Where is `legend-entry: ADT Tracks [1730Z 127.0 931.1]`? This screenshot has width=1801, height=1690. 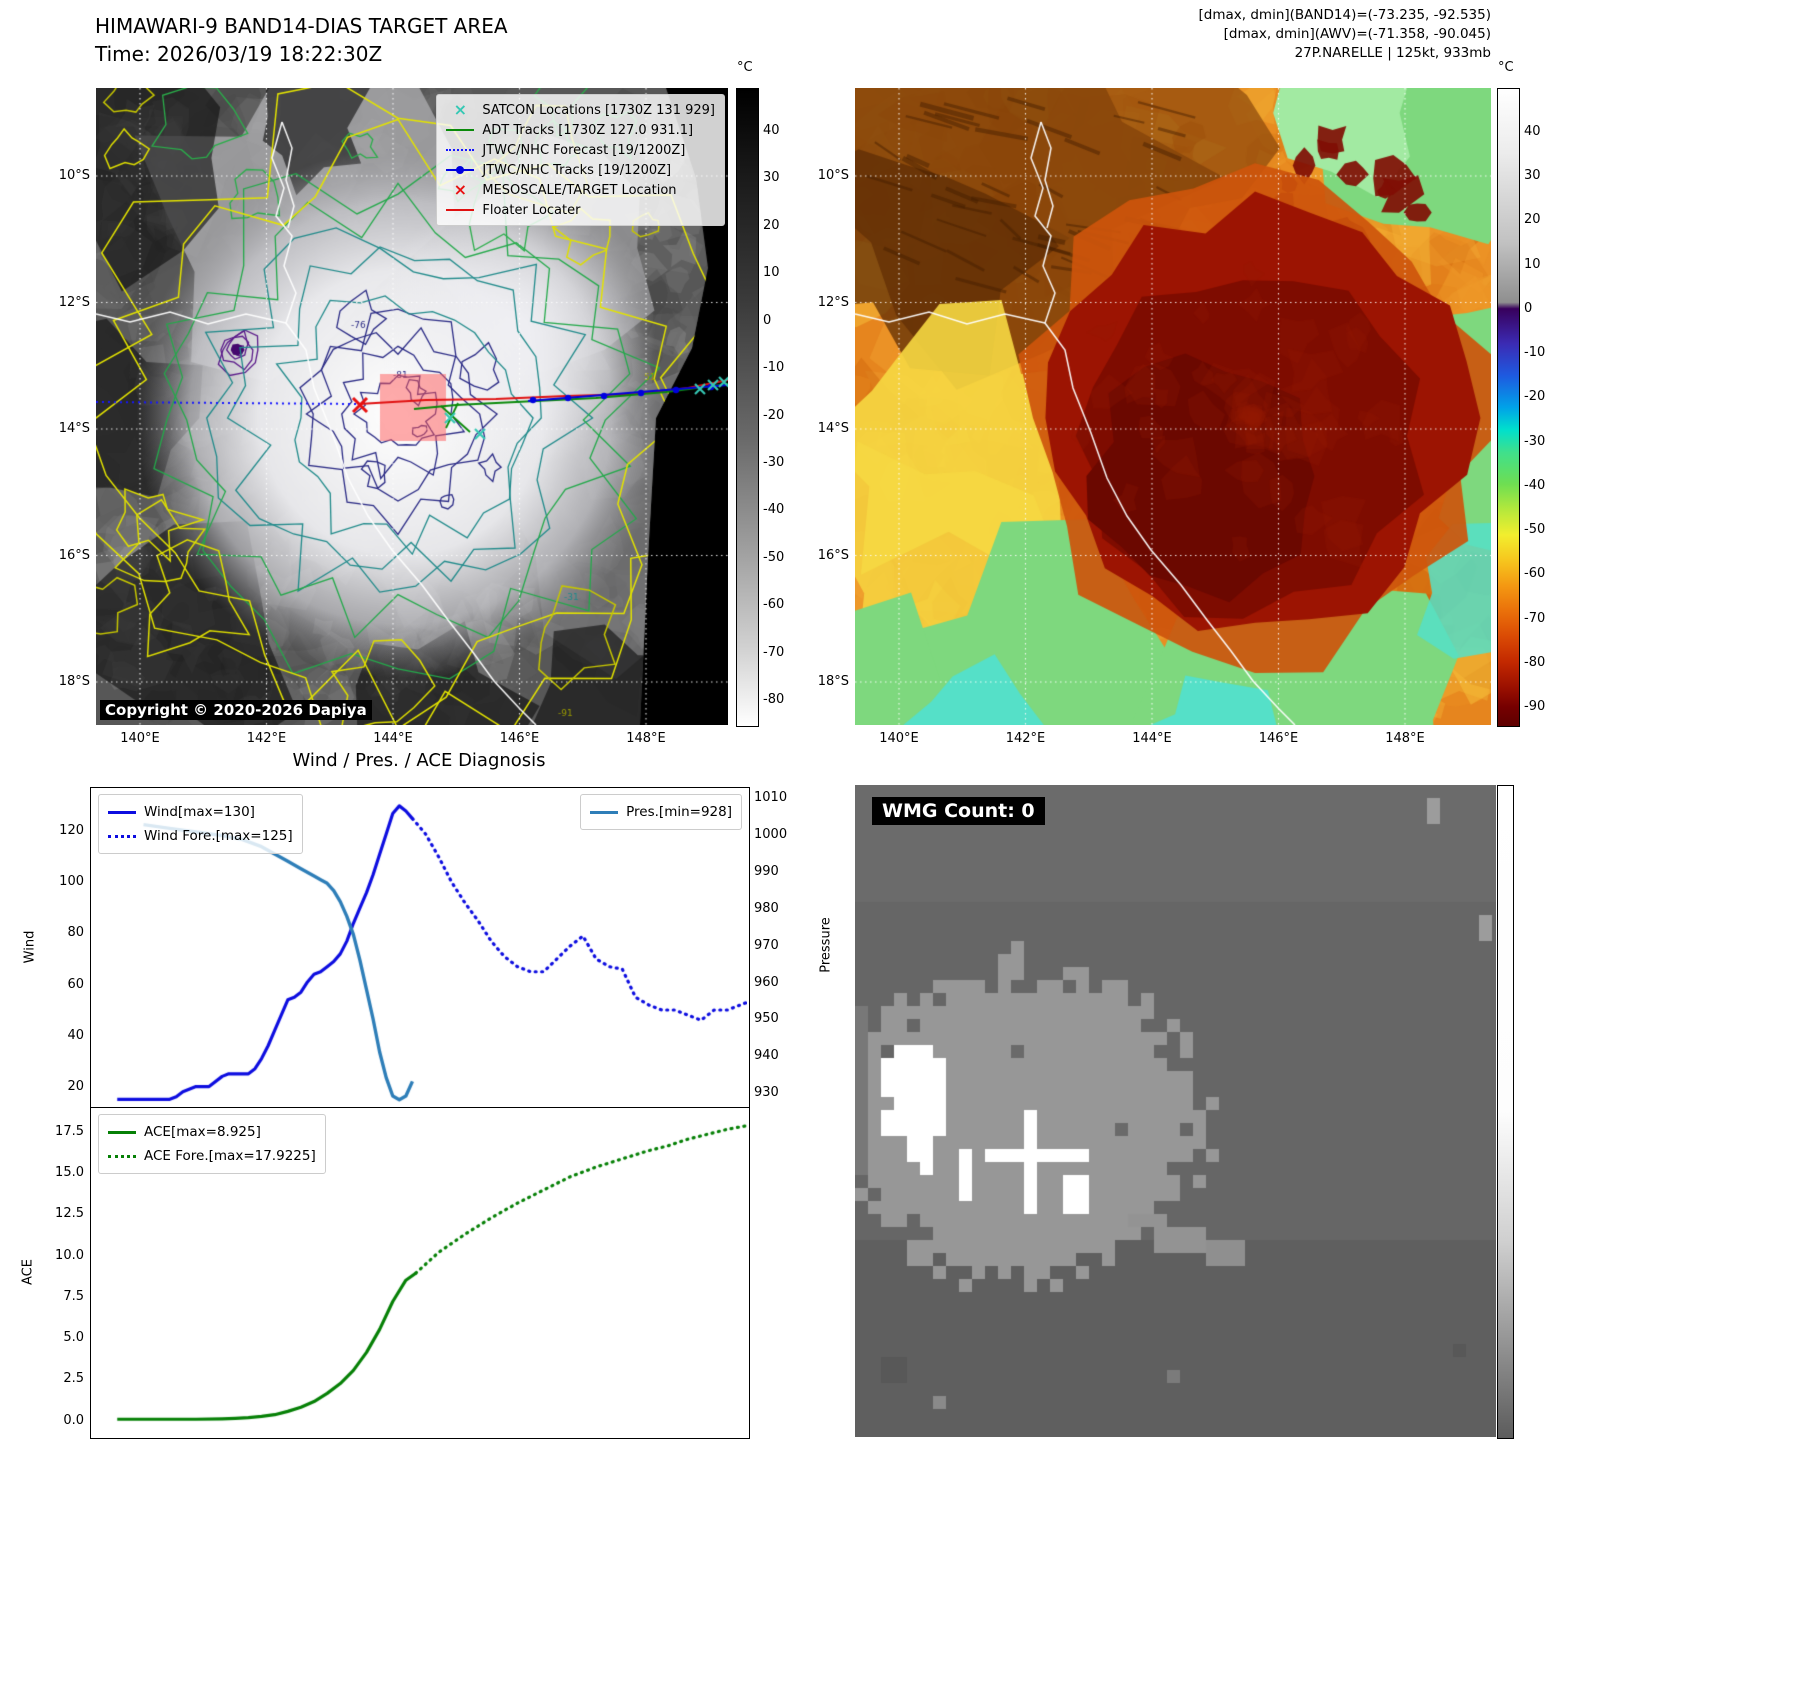
legend-entry: ADT Tracks [1730Z 127.0 931.1] is located at coordinates (580, 130).